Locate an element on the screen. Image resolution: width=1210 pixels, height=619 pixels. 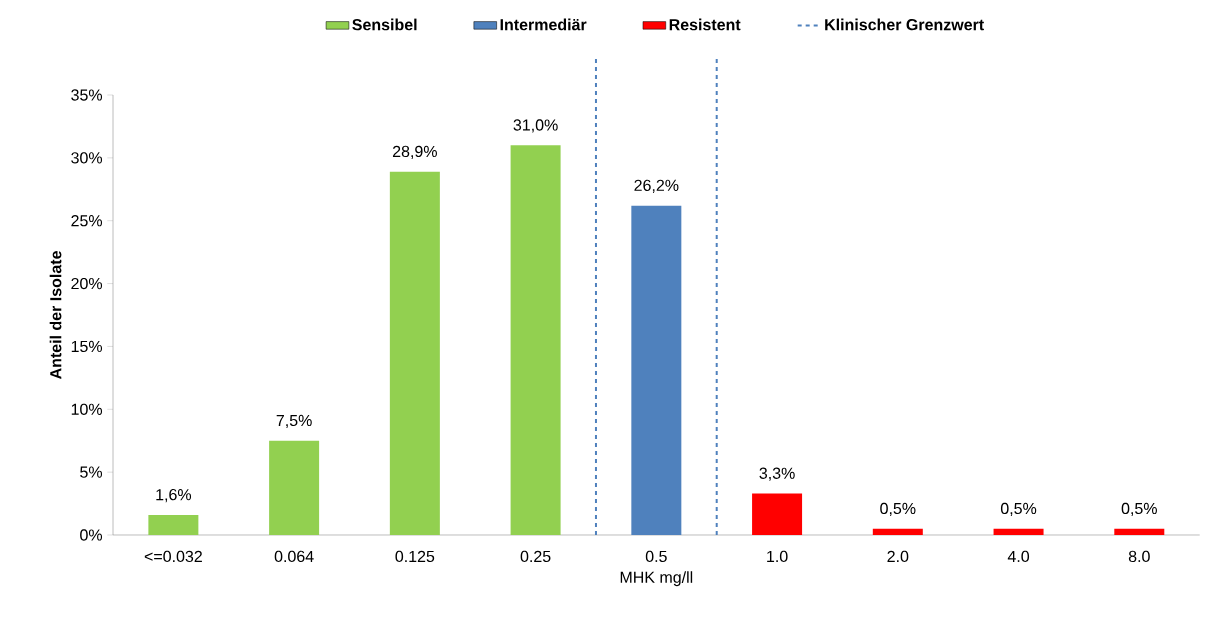
data-label: 31,0% is located at coordinates (535, 126).